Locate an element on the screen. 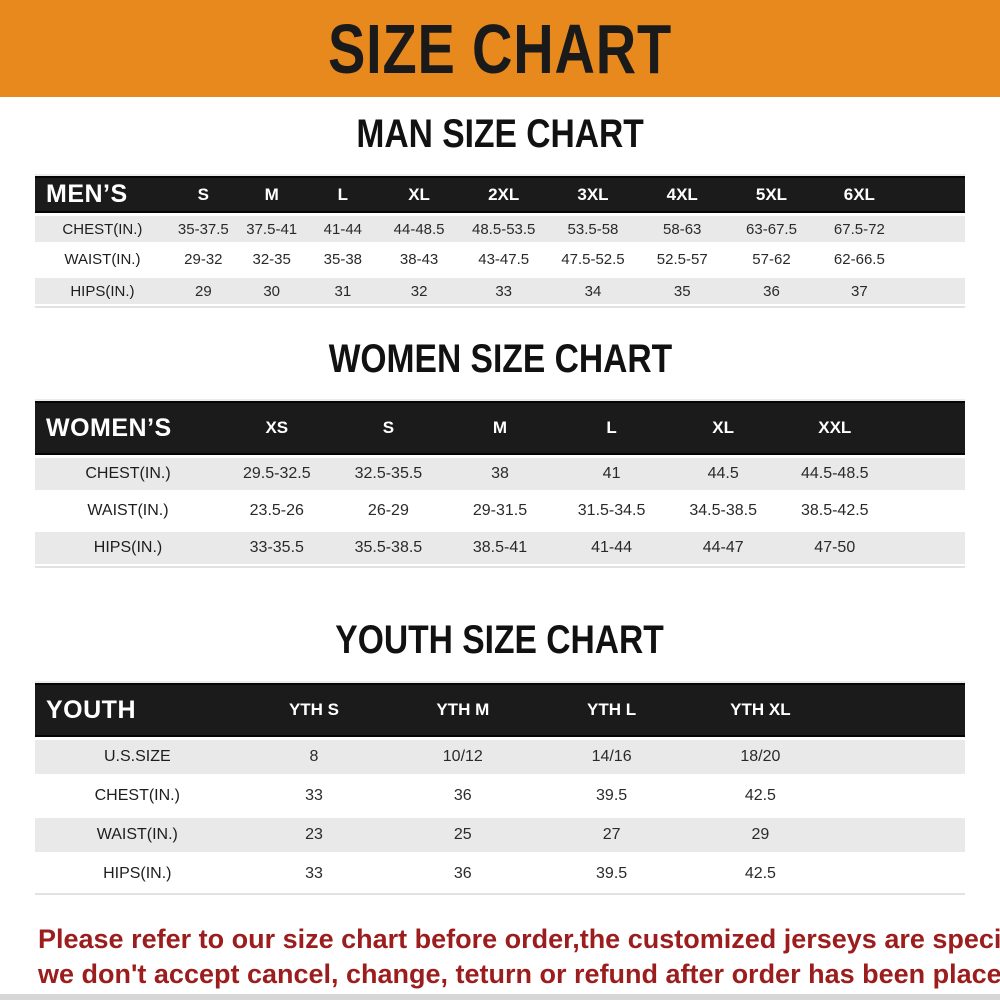 This screenshot has height=1000, width=1000. women-column-header-xs: XS is located at coordinates (277, 428).